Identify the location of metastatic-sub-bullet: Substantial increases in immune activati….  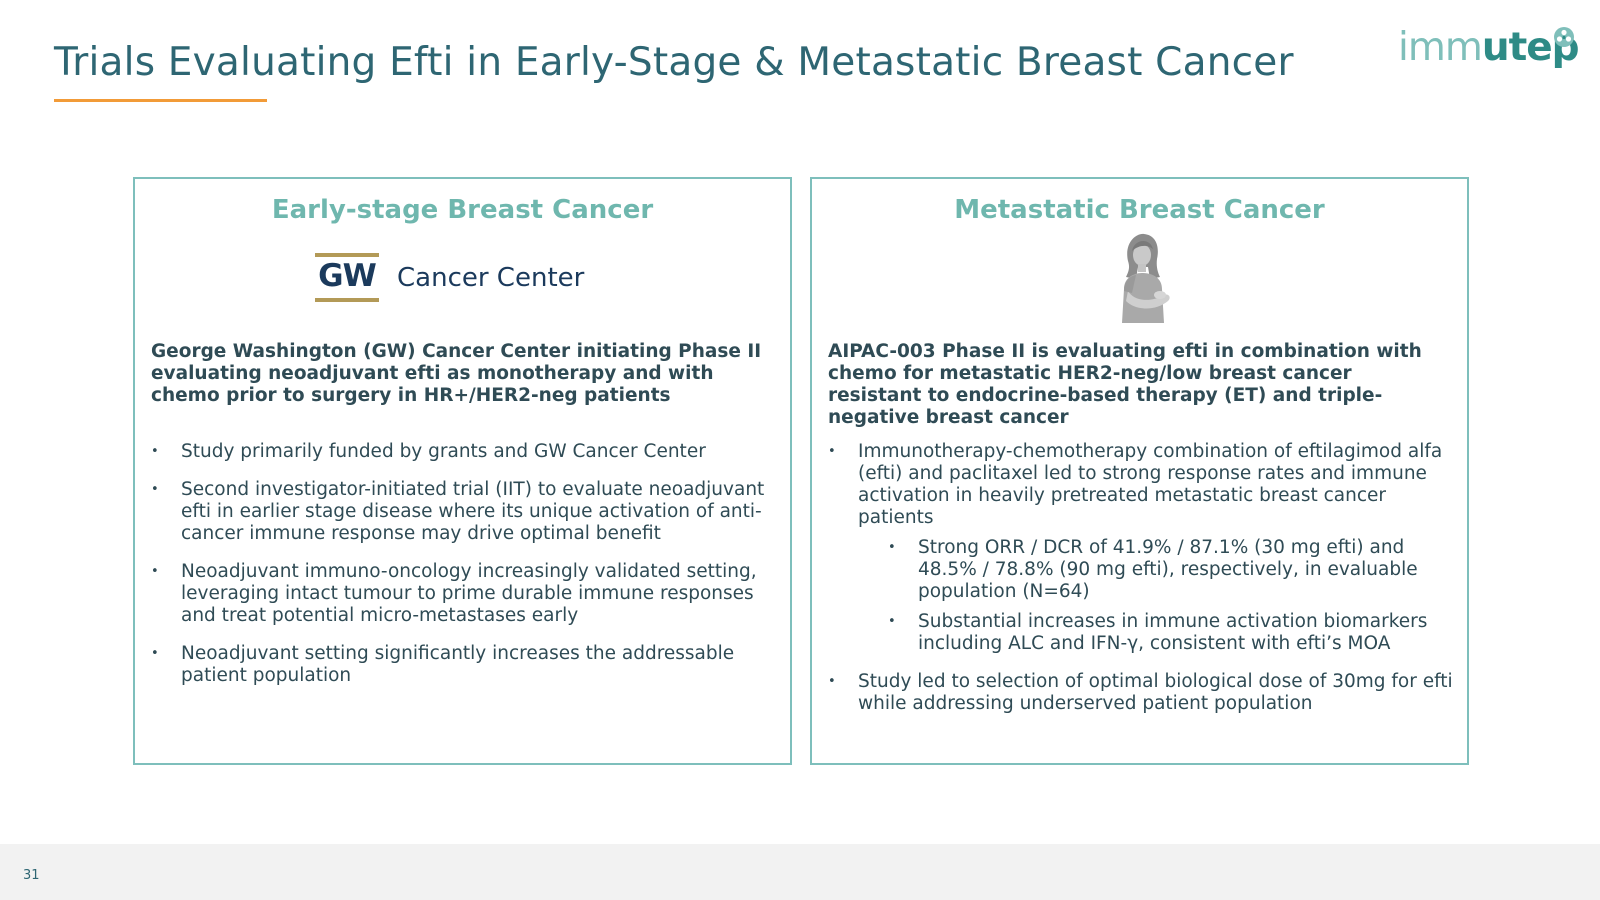
(1172, 633).